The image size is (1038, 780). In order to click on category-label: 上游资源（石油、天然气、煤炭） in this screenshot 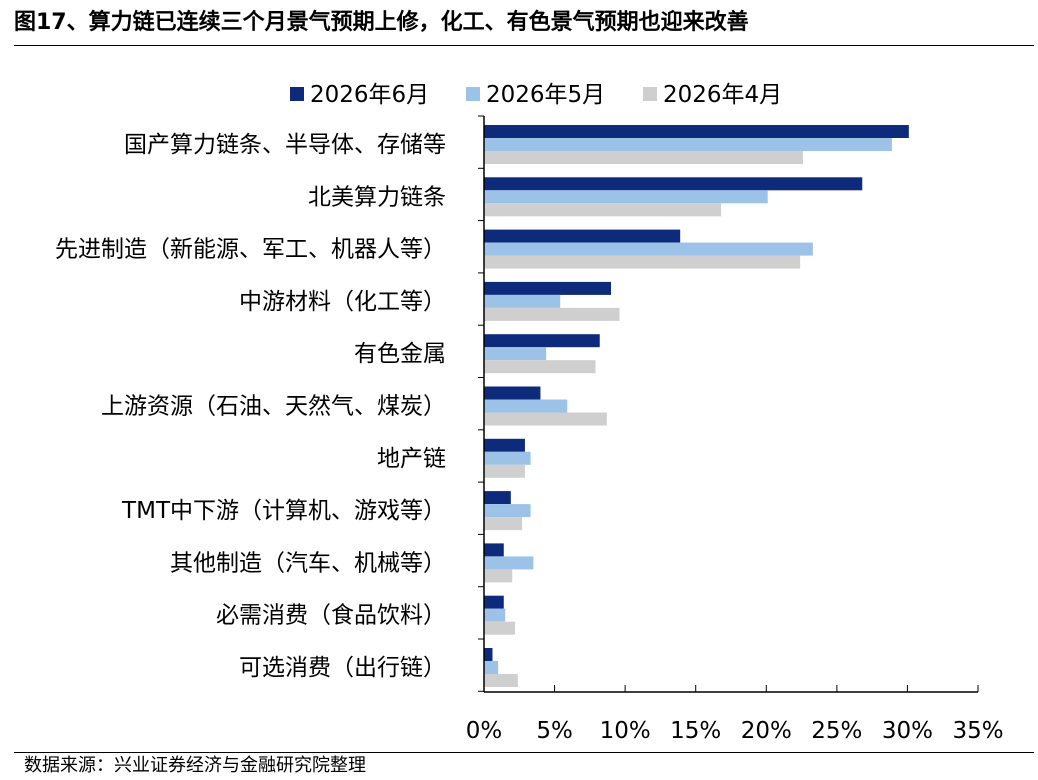, I will do `click(273, 407)`.